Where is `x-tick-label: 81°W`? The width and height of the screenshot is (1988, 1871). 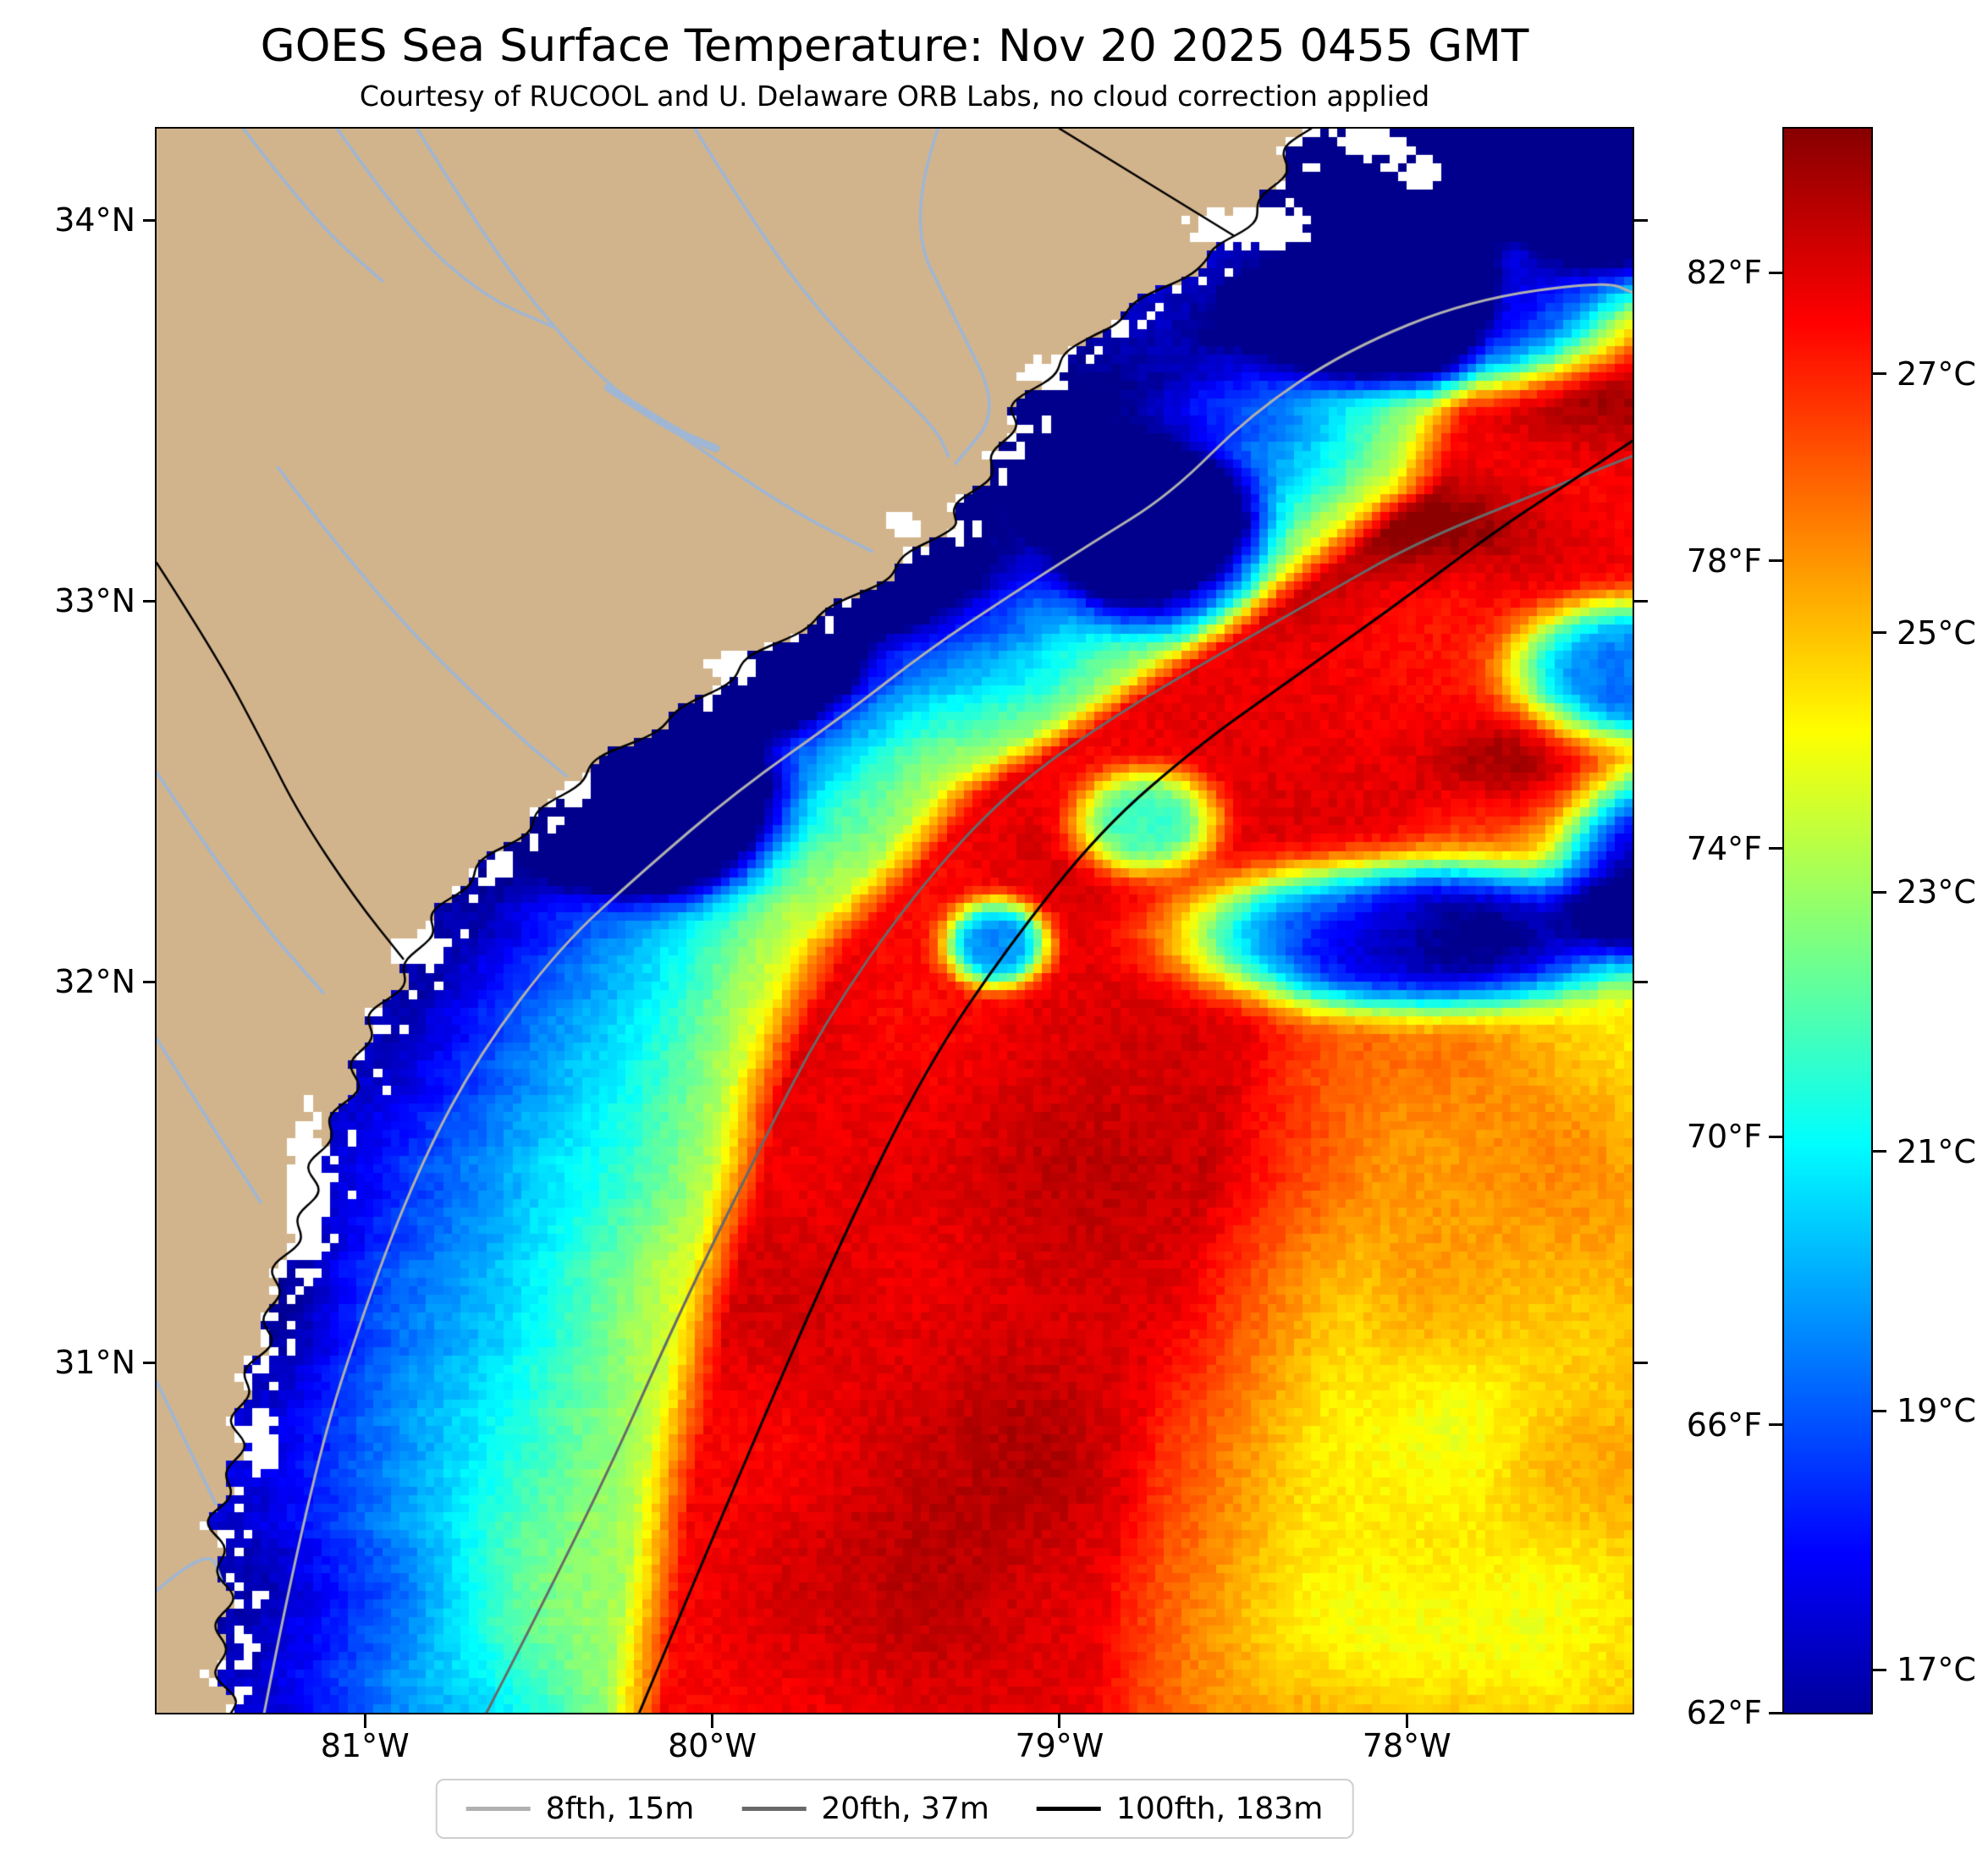
x-tick-label: 81°W is located at coordinates (365, 1746).